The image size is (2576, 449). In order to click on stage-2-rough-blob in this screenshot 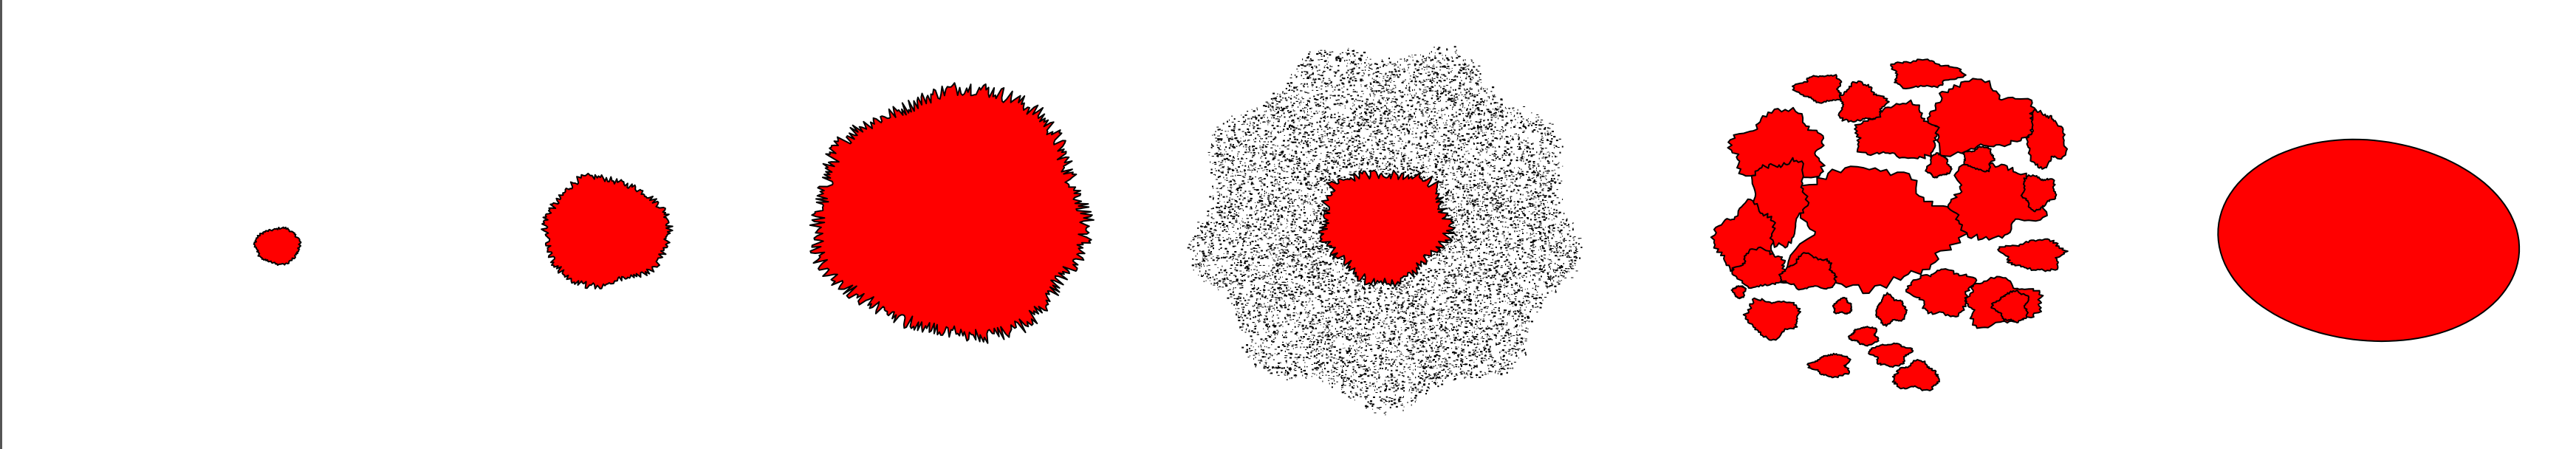, I will do `click(607, 230)`.